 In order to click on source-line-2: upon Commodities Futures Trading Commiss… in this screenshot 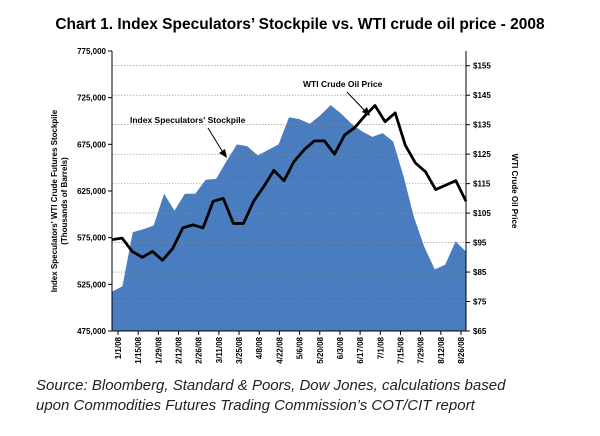, I will do `click(255, 405)`.